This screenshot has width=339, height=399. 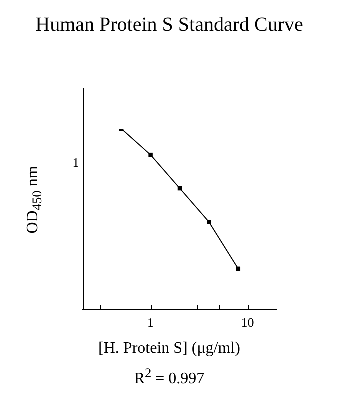 I want to click on x-axis-title: [H. Protein S] (μg/ml), so click(x=170, y=349).